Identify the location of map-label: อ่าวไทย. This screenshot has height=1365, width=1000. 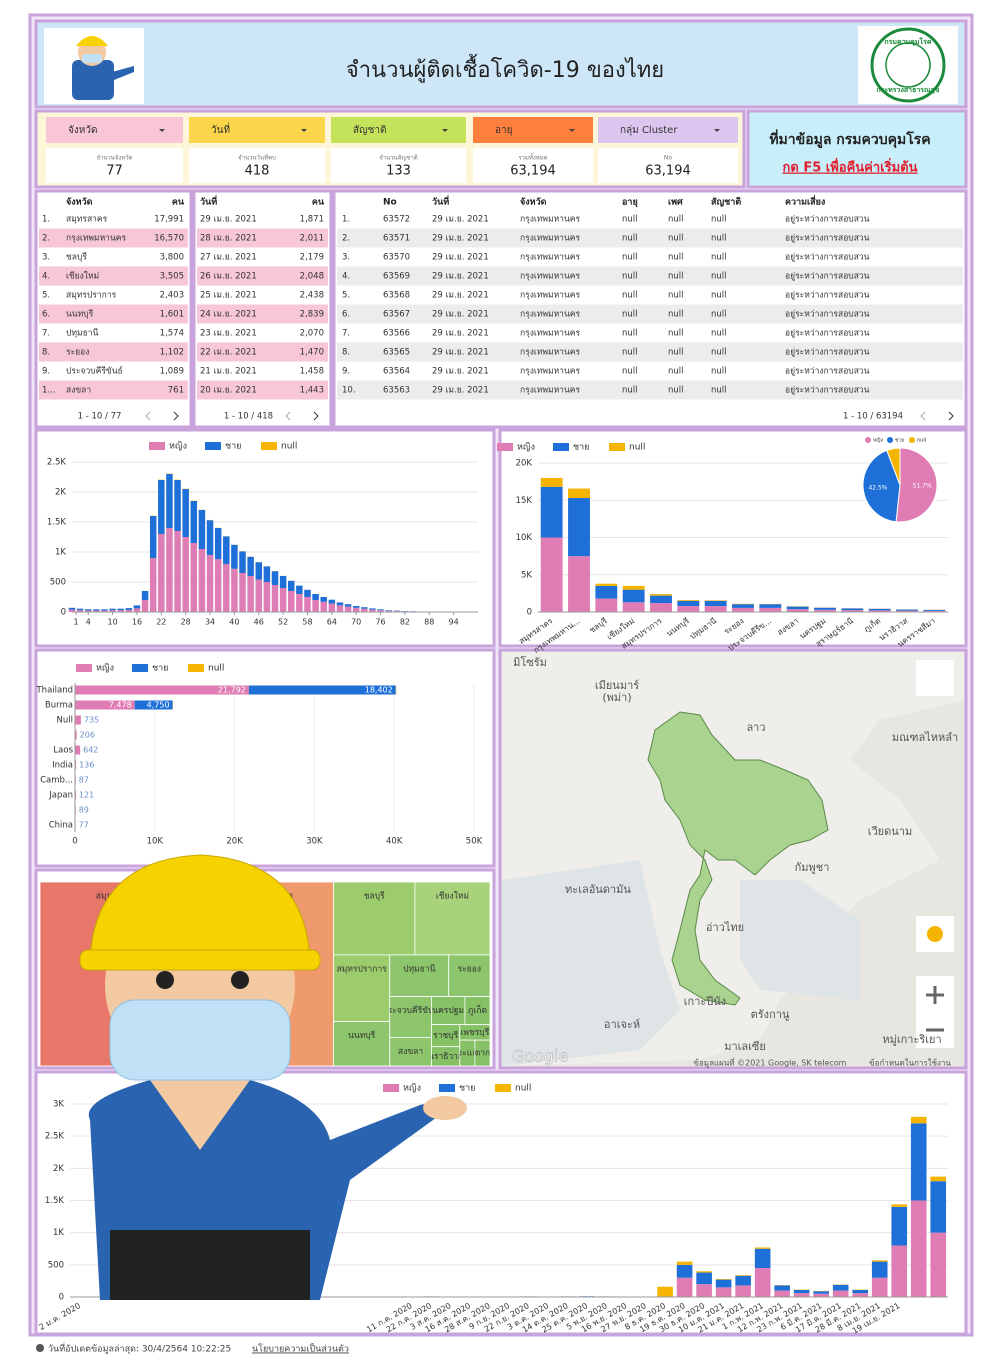
(725, 927).